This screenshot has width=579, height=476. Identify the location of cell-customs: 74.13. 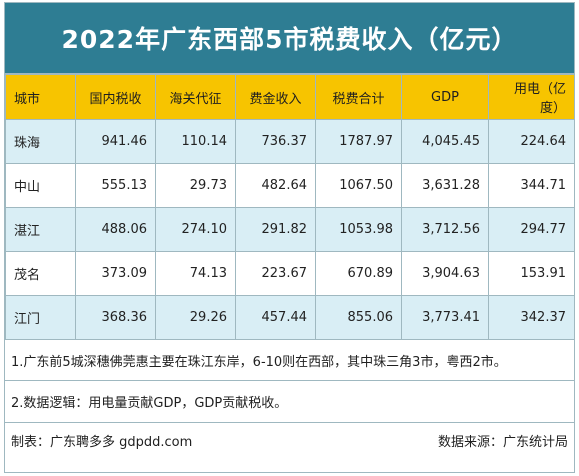
(195, 273).